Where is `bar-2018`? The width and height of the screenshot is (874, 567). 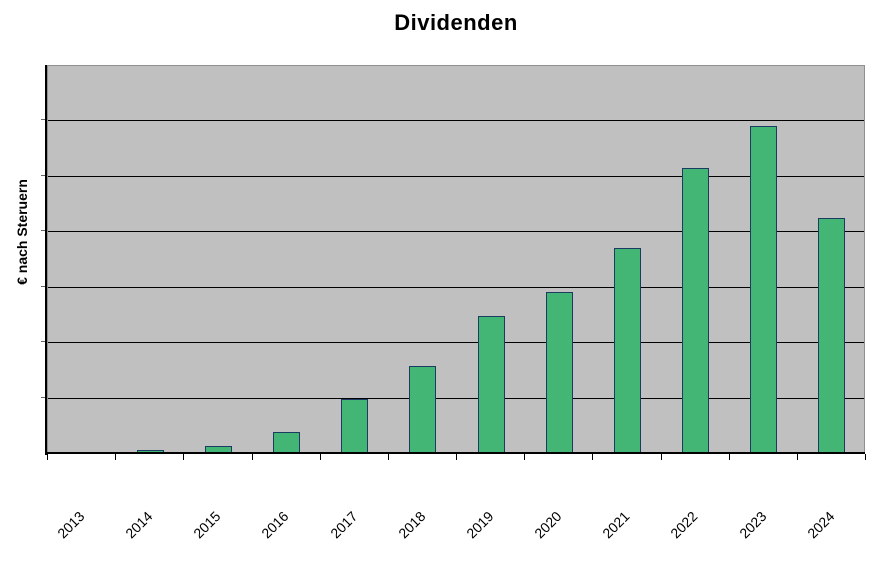 bar-2018 is located at coordinates (422, 409).